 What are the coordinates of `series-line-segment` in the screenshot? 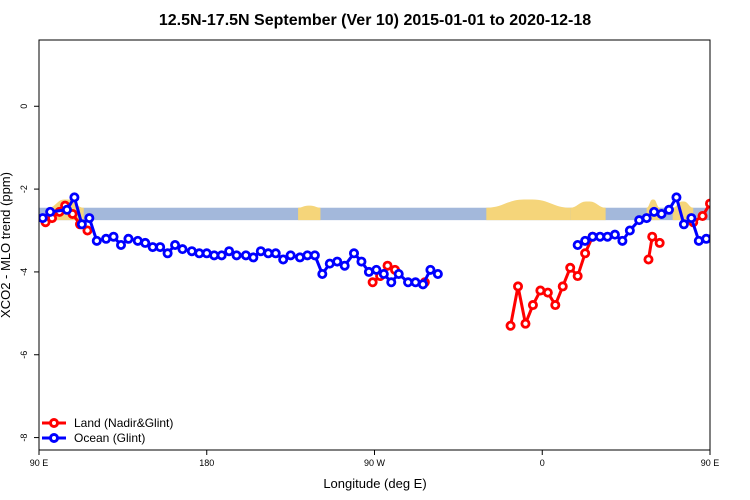 It's located at (551, 281).